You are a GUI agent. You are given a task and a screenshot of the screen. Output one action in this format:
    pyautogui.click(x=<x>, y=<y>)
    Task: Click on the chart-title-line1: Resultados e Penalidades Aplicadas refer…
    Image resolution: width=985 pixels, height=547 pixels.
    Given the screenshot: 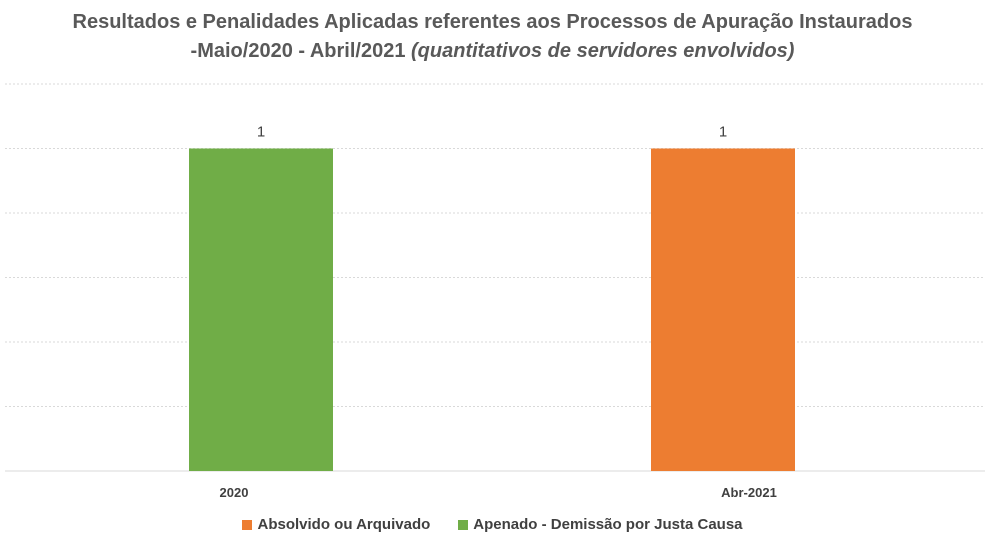 What is the action you would take?
    pyautogui.click(x=492, y=22)
    